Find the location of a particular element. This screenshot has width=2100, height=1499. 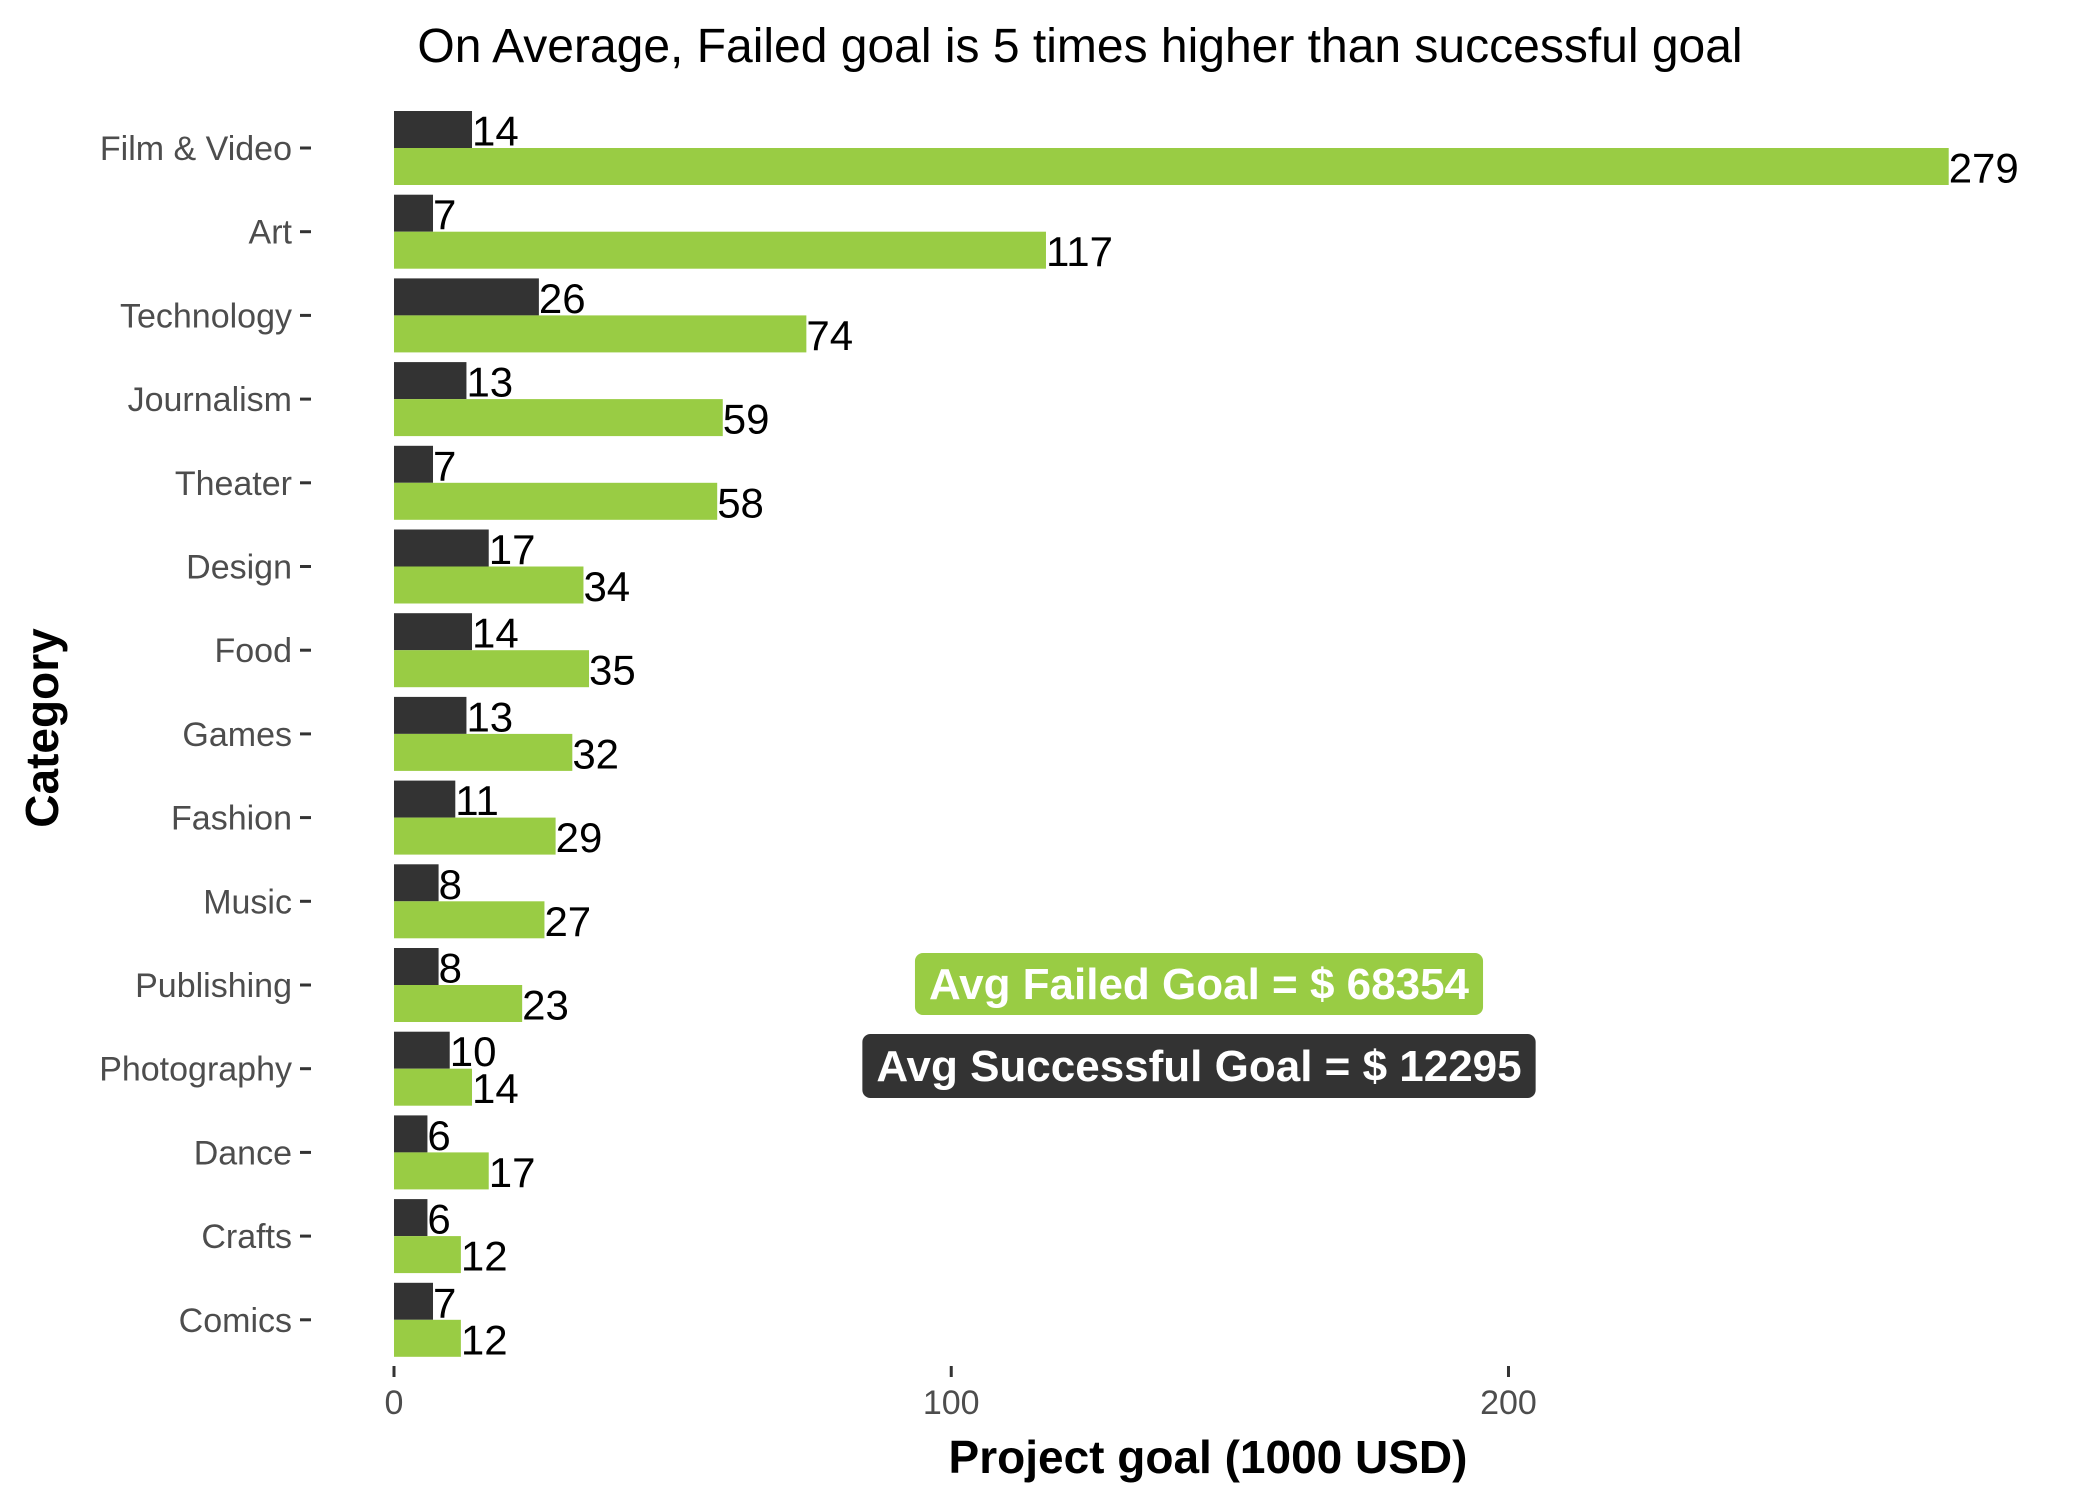

data-label: 32 is located at coordinates (595, 753).